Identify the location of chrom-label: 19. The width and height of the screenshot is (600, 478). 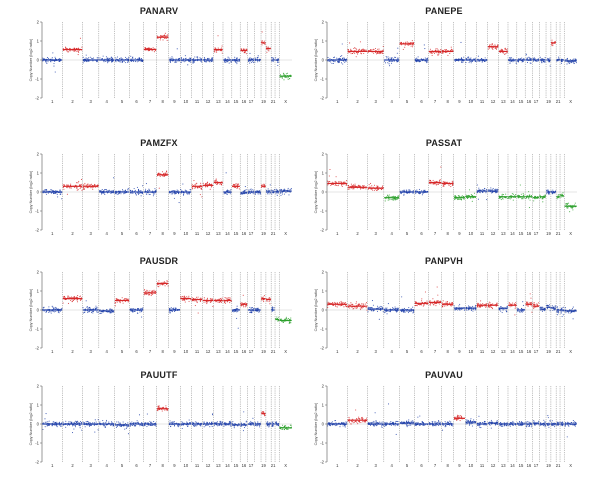
(263, 101).